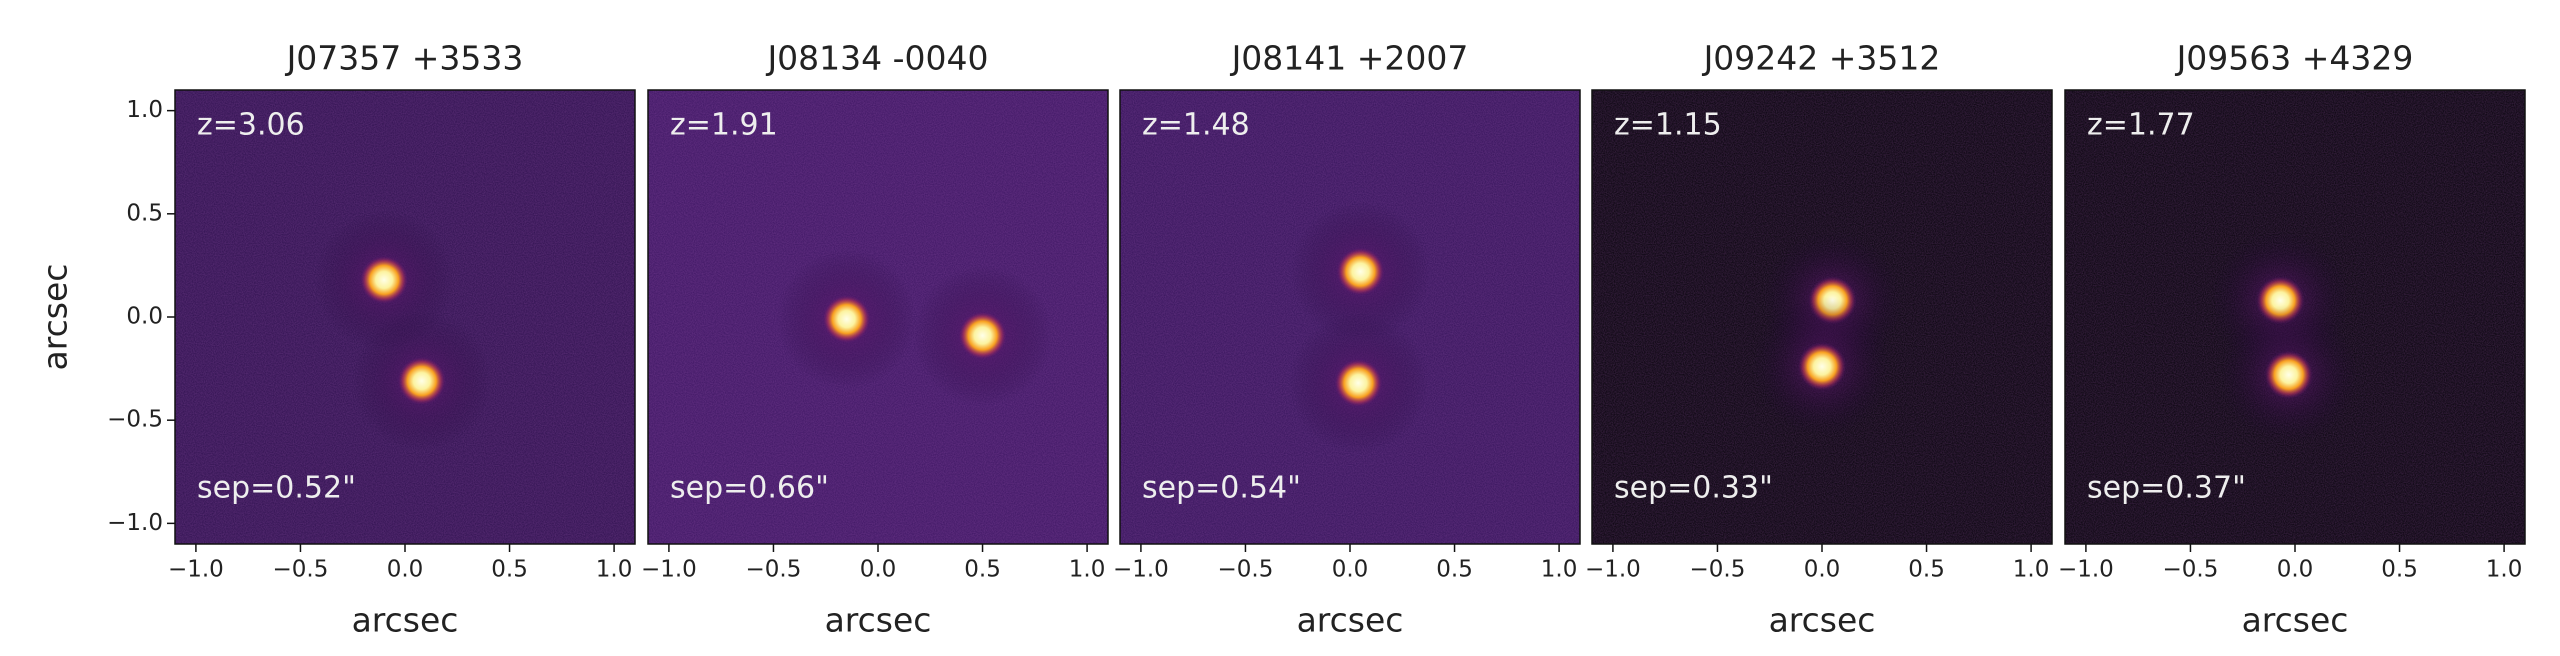 This screenshot has height=656, width=2560. I want to click on redshift-label: z=1.48, so click(1196, 125).